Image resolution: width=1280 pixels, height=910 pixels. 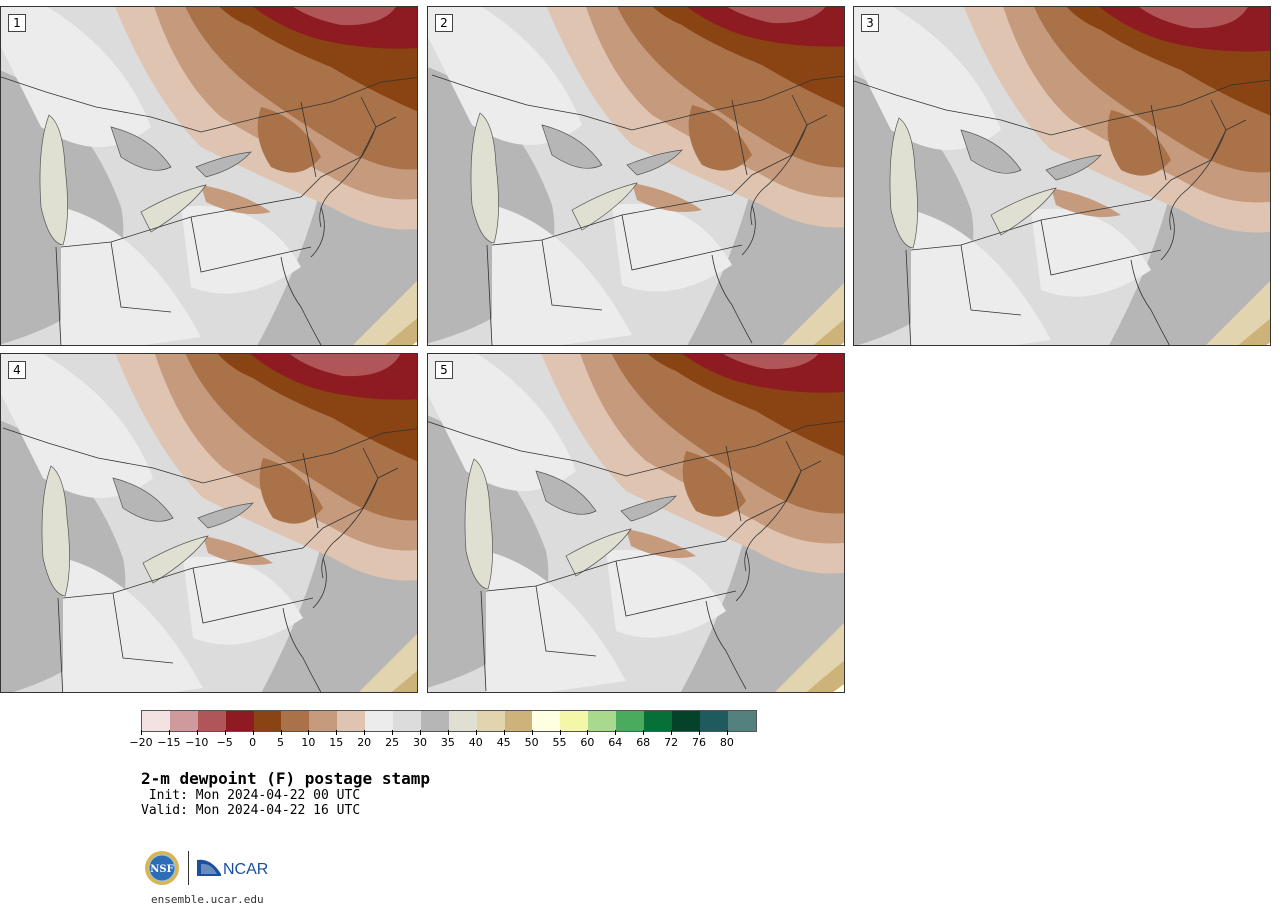 I want to click on colorbar-tick-label: 25, so click(x=392, y=742).